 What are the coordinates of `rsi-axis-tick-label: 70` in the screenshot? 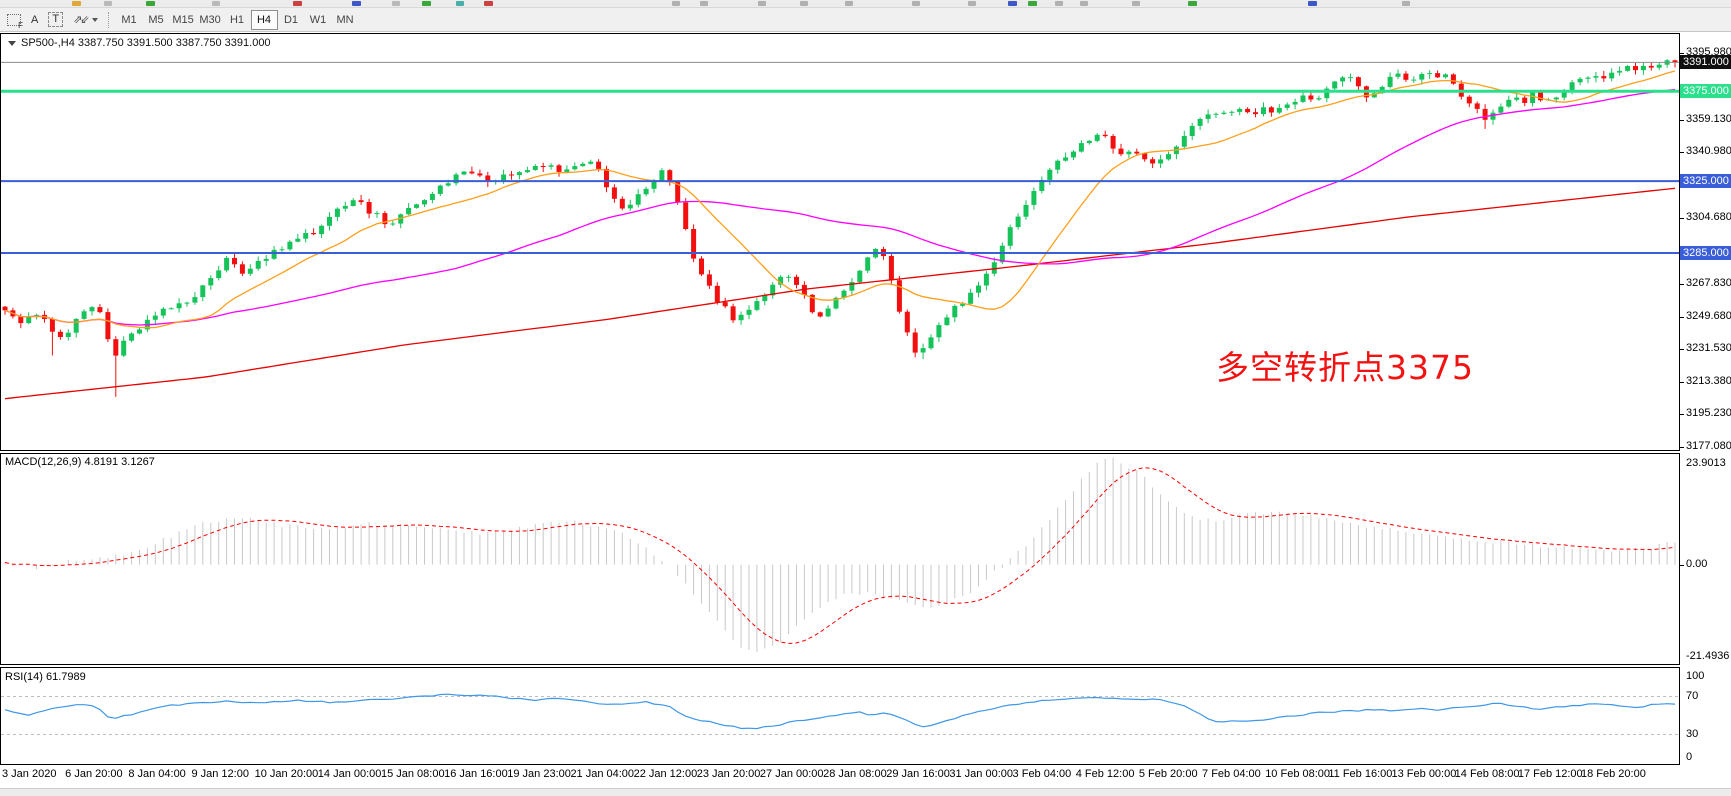 It's located at (1692, 695).